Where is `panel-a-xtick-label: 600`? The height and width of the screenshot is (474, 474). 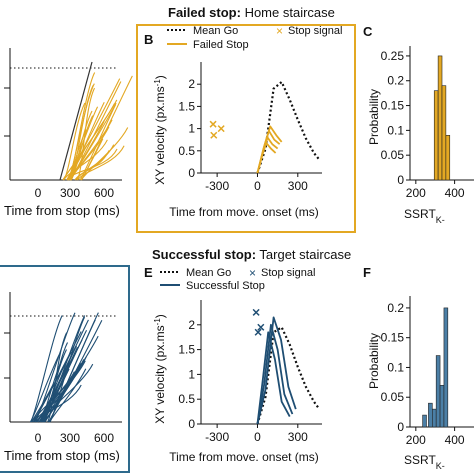
panel-a-xtick-label: 600 is located at coordinates (104, 193).